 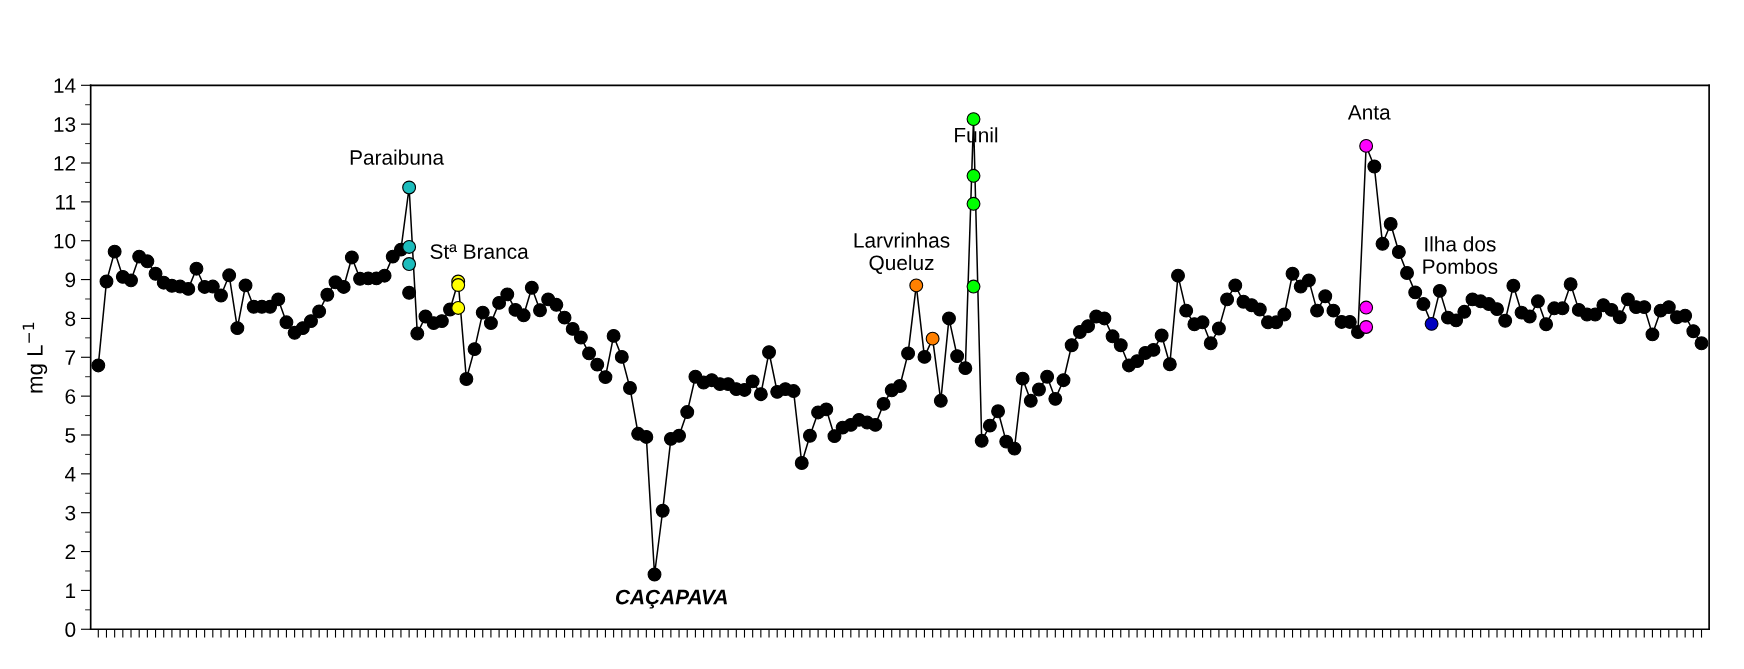 What do you see at coordinates (70, 513) in the screenshot?
I see `y-tick-label: 3` at bounding box center [70, 513].